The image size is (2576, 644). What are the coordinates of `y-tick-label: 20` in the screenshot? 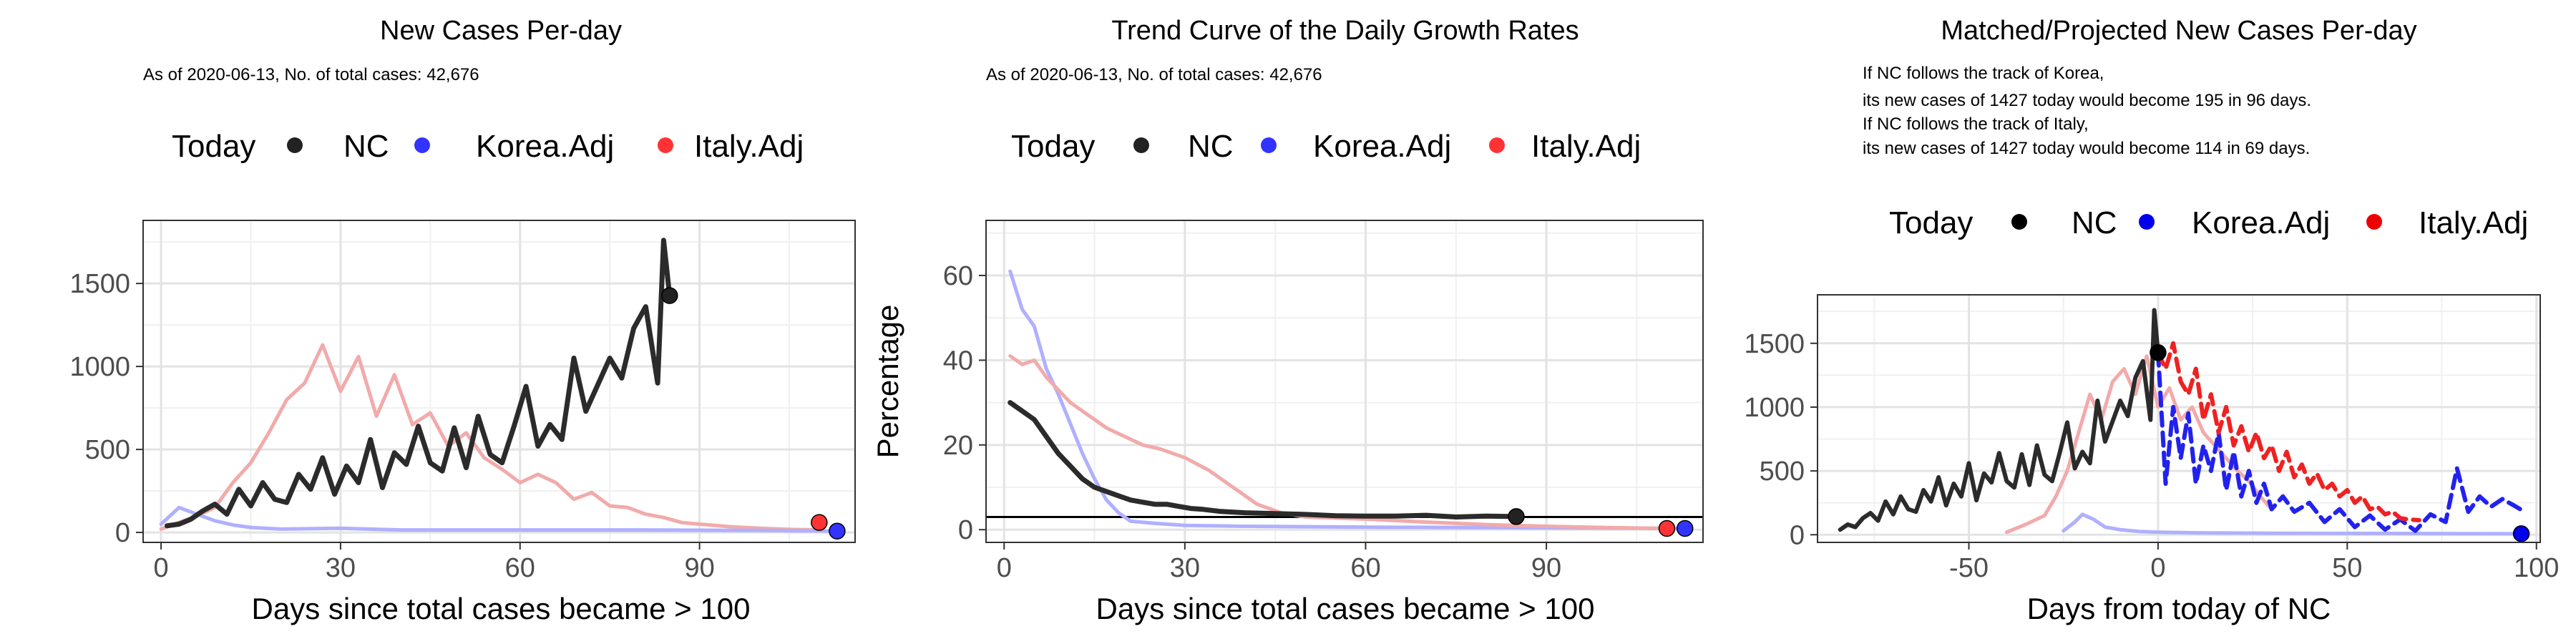 It's located at (958, 446).